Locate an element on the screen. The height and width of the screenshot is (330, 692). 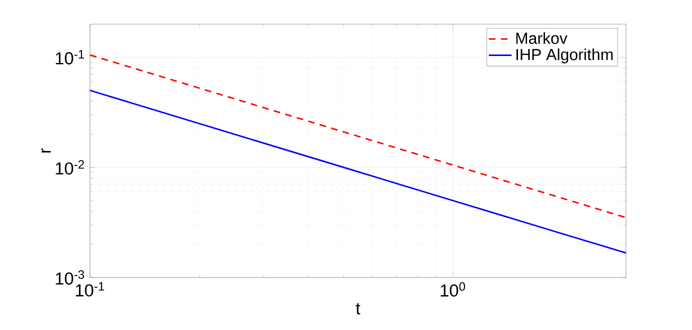
y-axis-title: r is located at coordinates (46, 150).